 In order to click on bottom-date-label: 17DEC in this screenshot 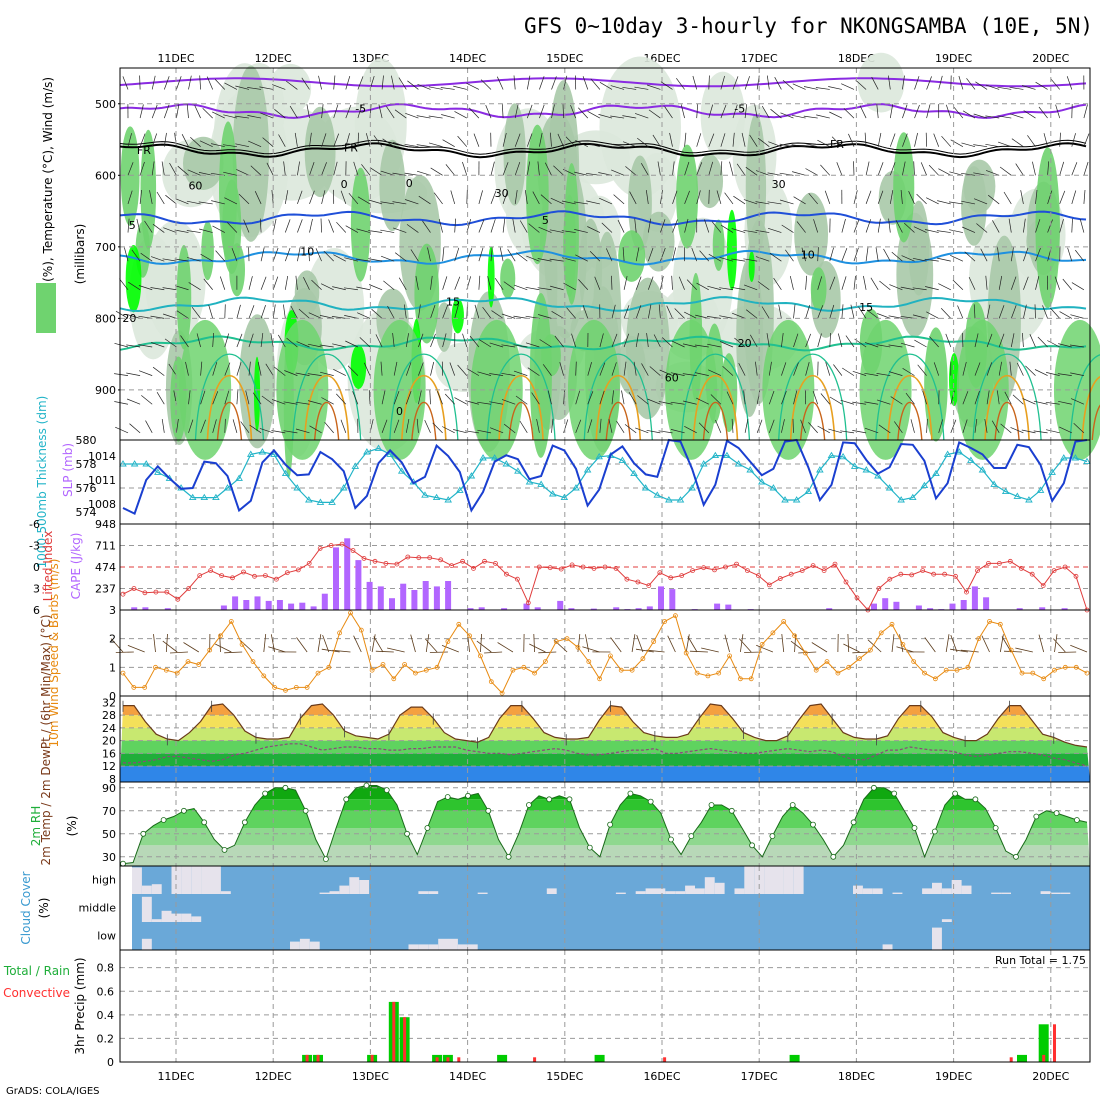, I will do `click(759, 1076)`.